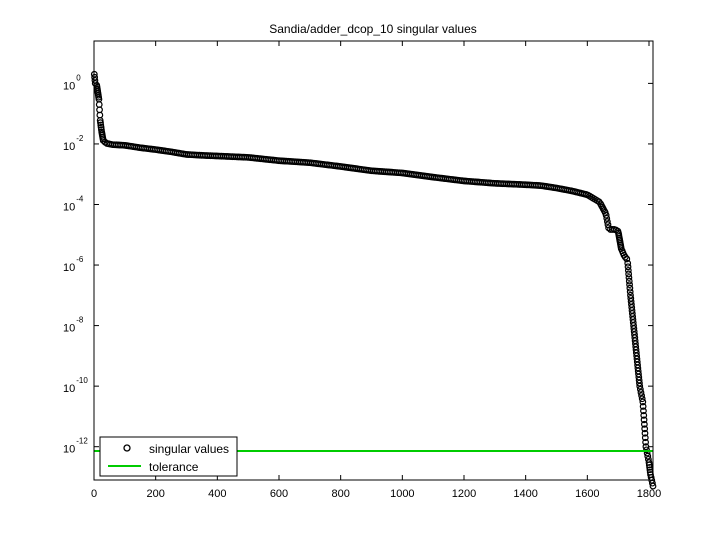  Describe the element at coordinates (525, 494) in the screenshot. I see `x-tick-label: 1400` at that location.